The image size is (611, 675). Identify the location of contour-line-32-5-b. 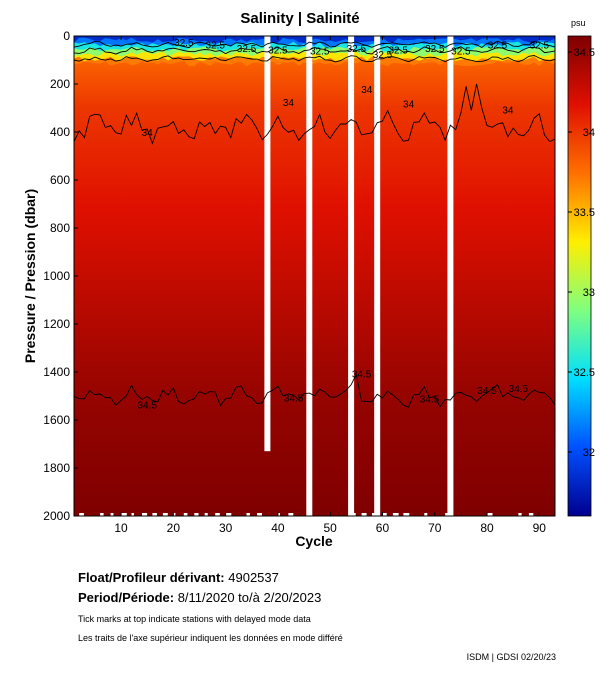
(314, 50).